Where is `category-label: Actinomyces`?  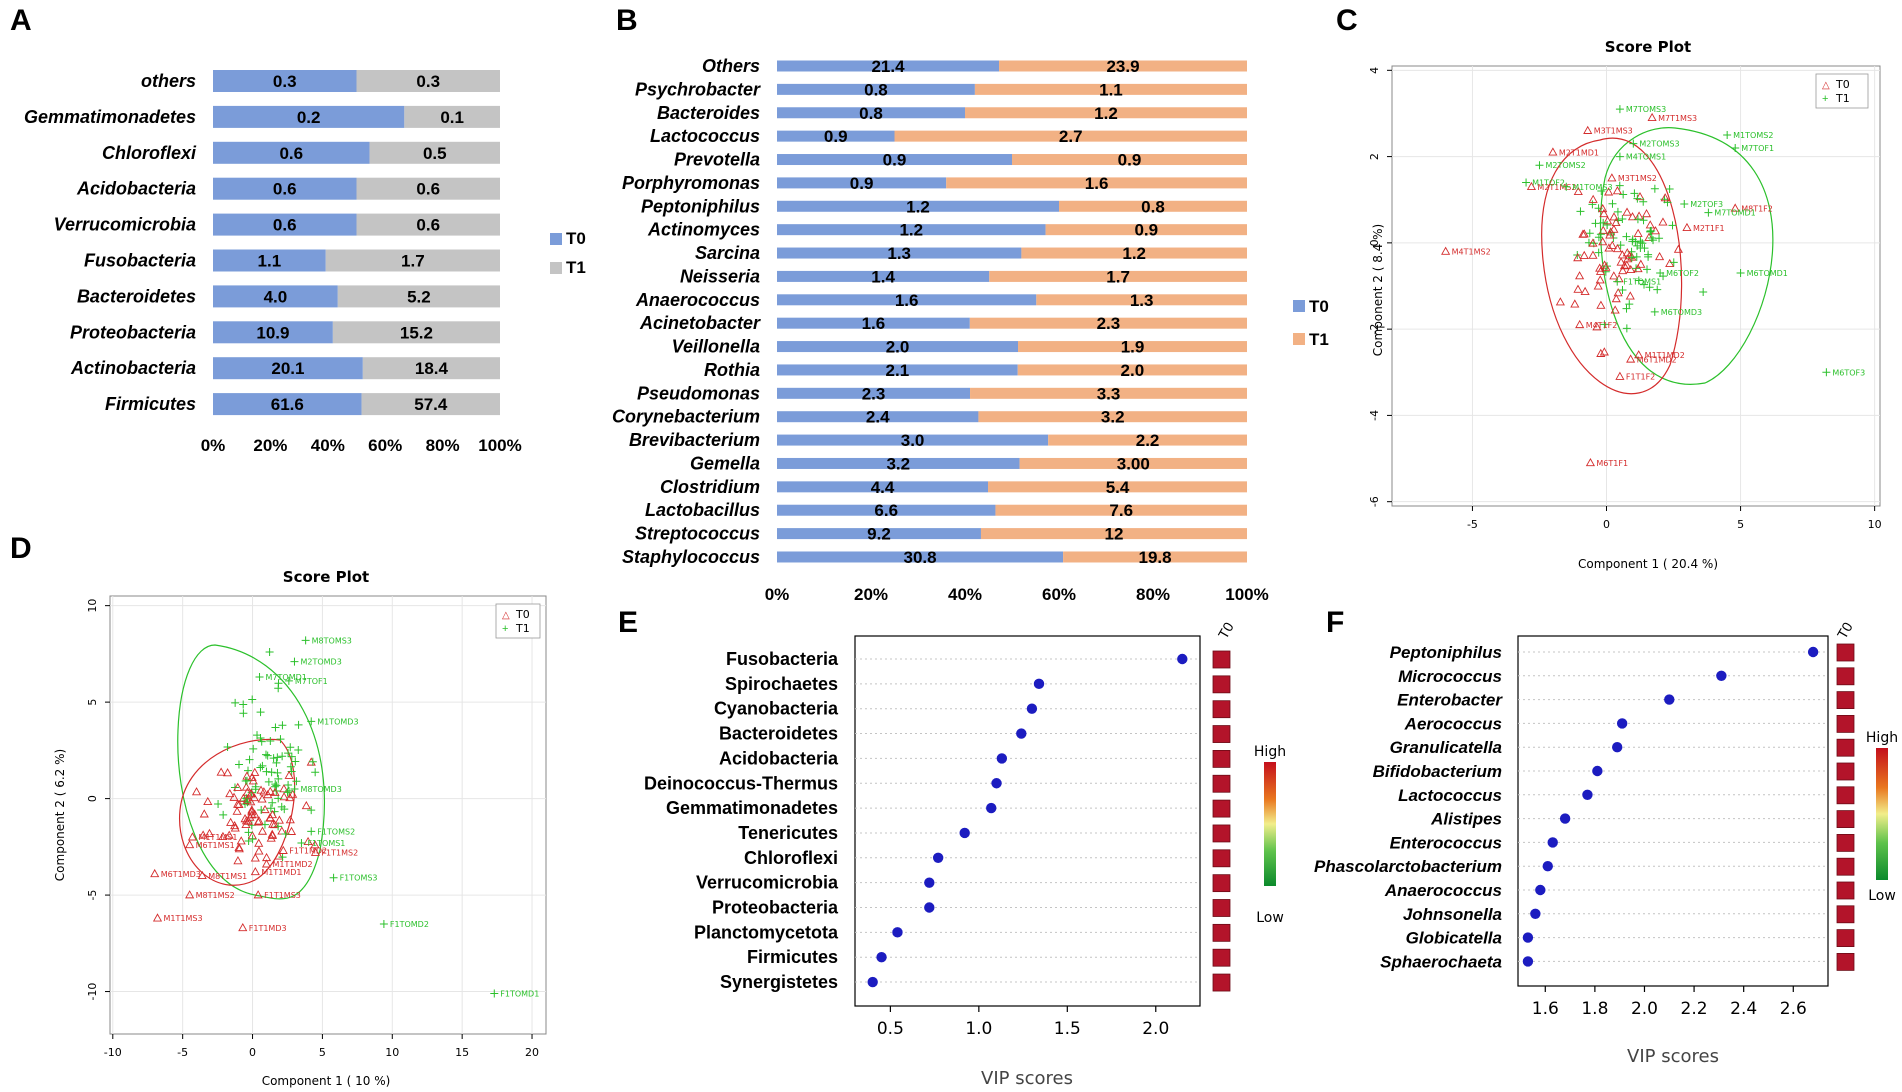 category-label: Actinomyces is located at coordinates (703, 230).